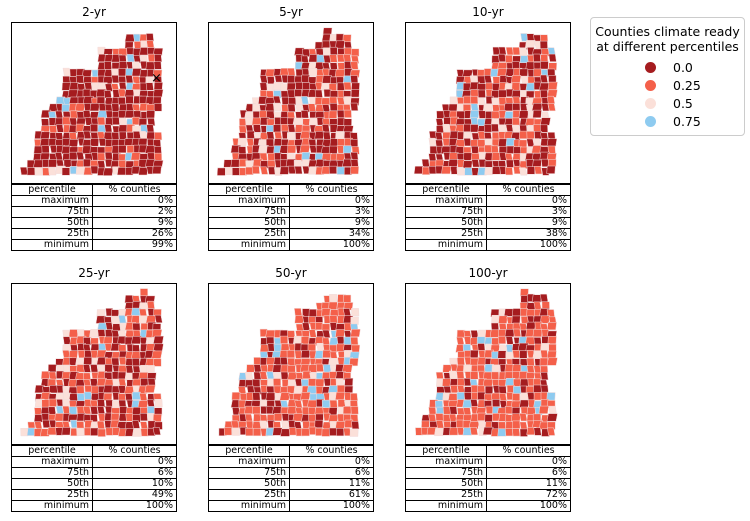 Image resolution: width=750 pixels, height=521 pixels. Describe the element at coordinates (528, 462) in the screenshot. I see `percent-counties-cell: 0%` at that location.